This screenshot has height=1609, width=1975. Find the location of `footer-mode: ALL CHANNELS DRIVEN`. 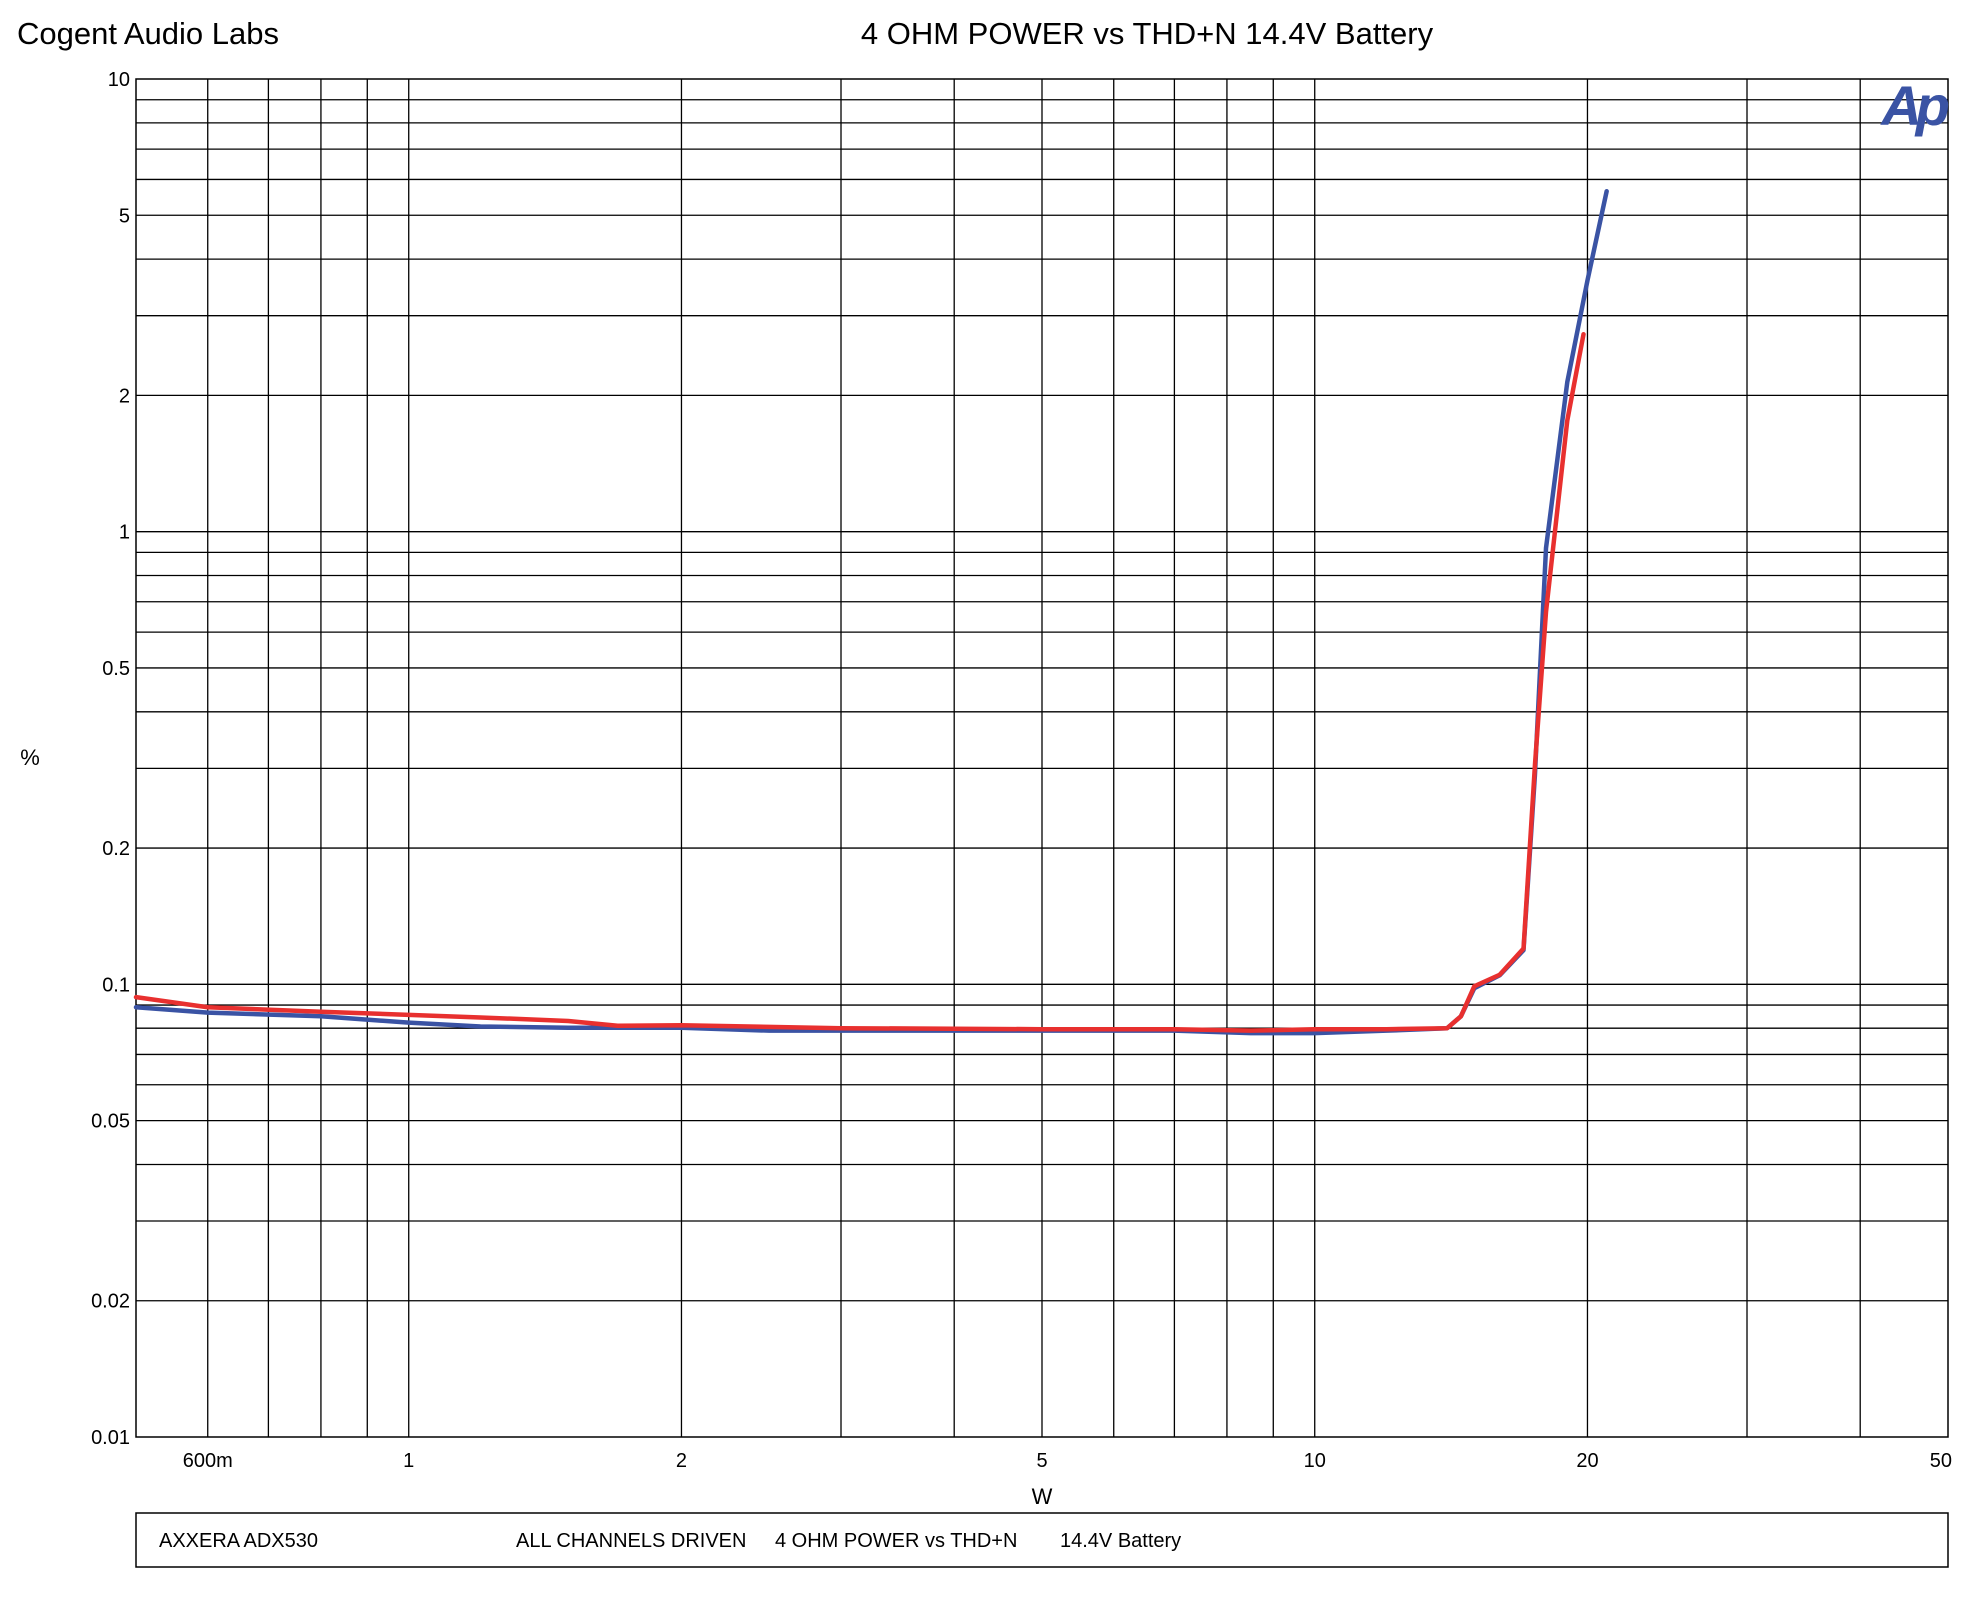

footer-mode: ALL CHANNELS DRIVEN is located at coordinates (631, 1541).